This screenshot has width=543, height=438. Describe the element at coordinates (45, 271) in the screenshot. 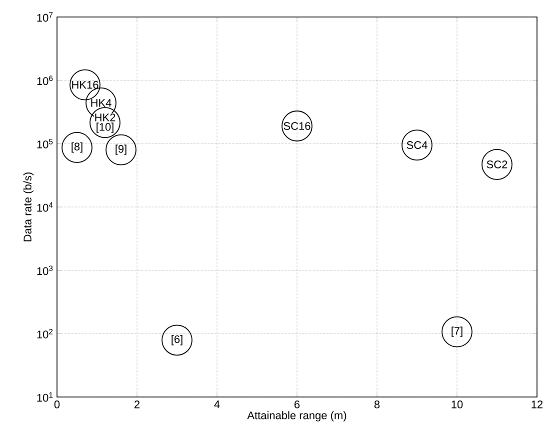

I see `y-tick-label: 10$^{3}$` at that location.